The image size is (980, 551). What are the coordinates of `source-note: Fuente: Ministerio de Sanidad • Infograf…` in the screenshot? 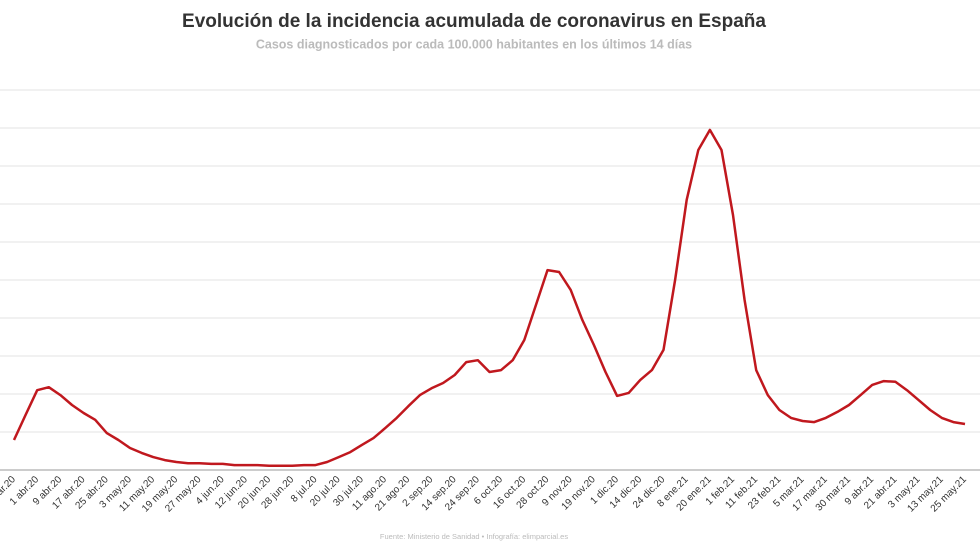 It's located at (474, 536).